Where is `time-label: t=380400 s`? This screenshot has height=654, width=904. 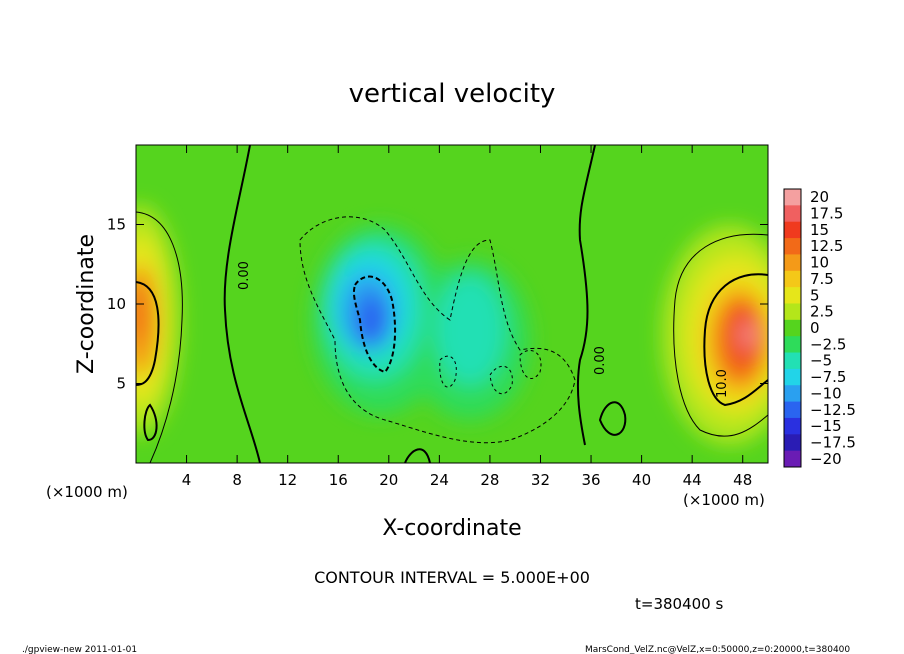 time-label: t=380400 s is located at coordinates (679, 604).